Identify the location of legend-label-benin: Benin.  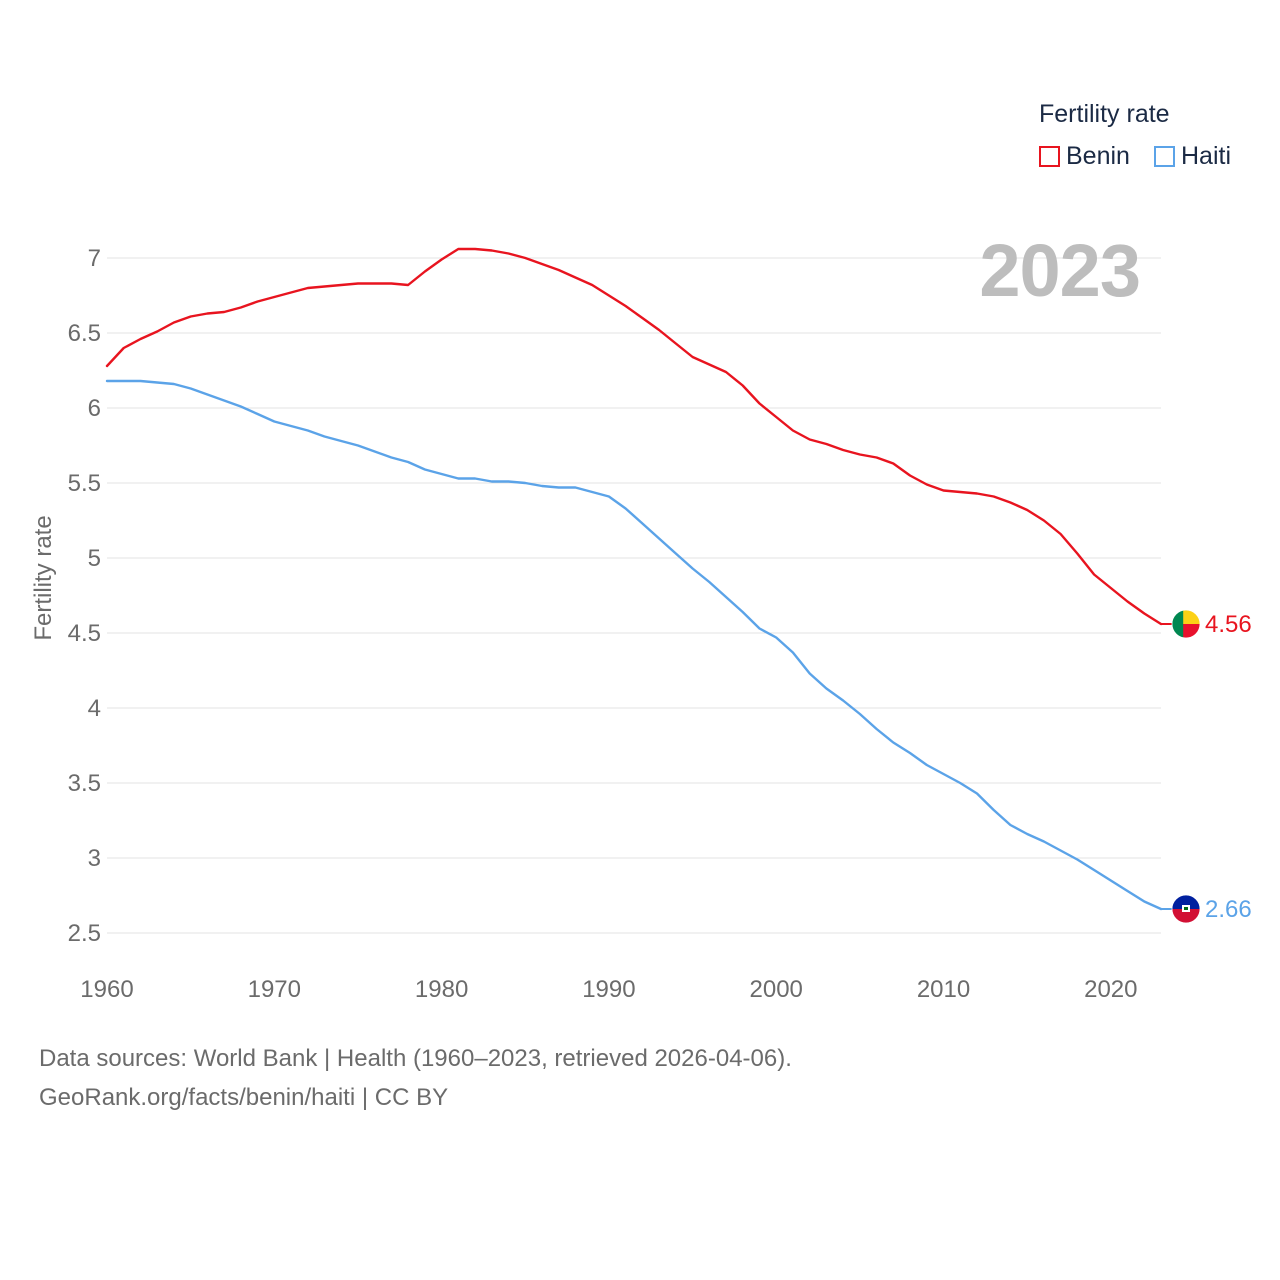
(1098, 156).